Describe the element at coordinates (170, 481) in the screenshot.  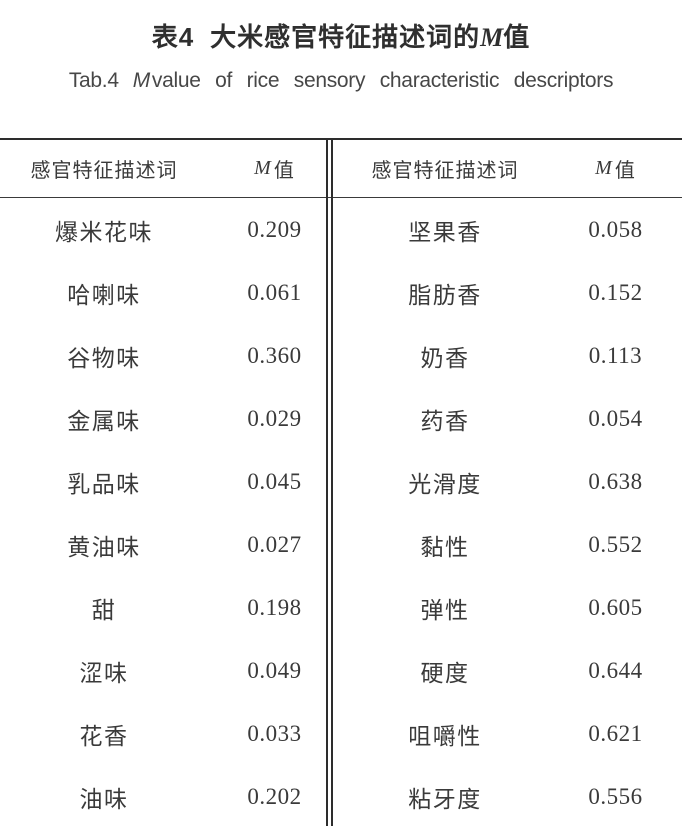
I see `table-row: 乳品味 0.045` at that location.